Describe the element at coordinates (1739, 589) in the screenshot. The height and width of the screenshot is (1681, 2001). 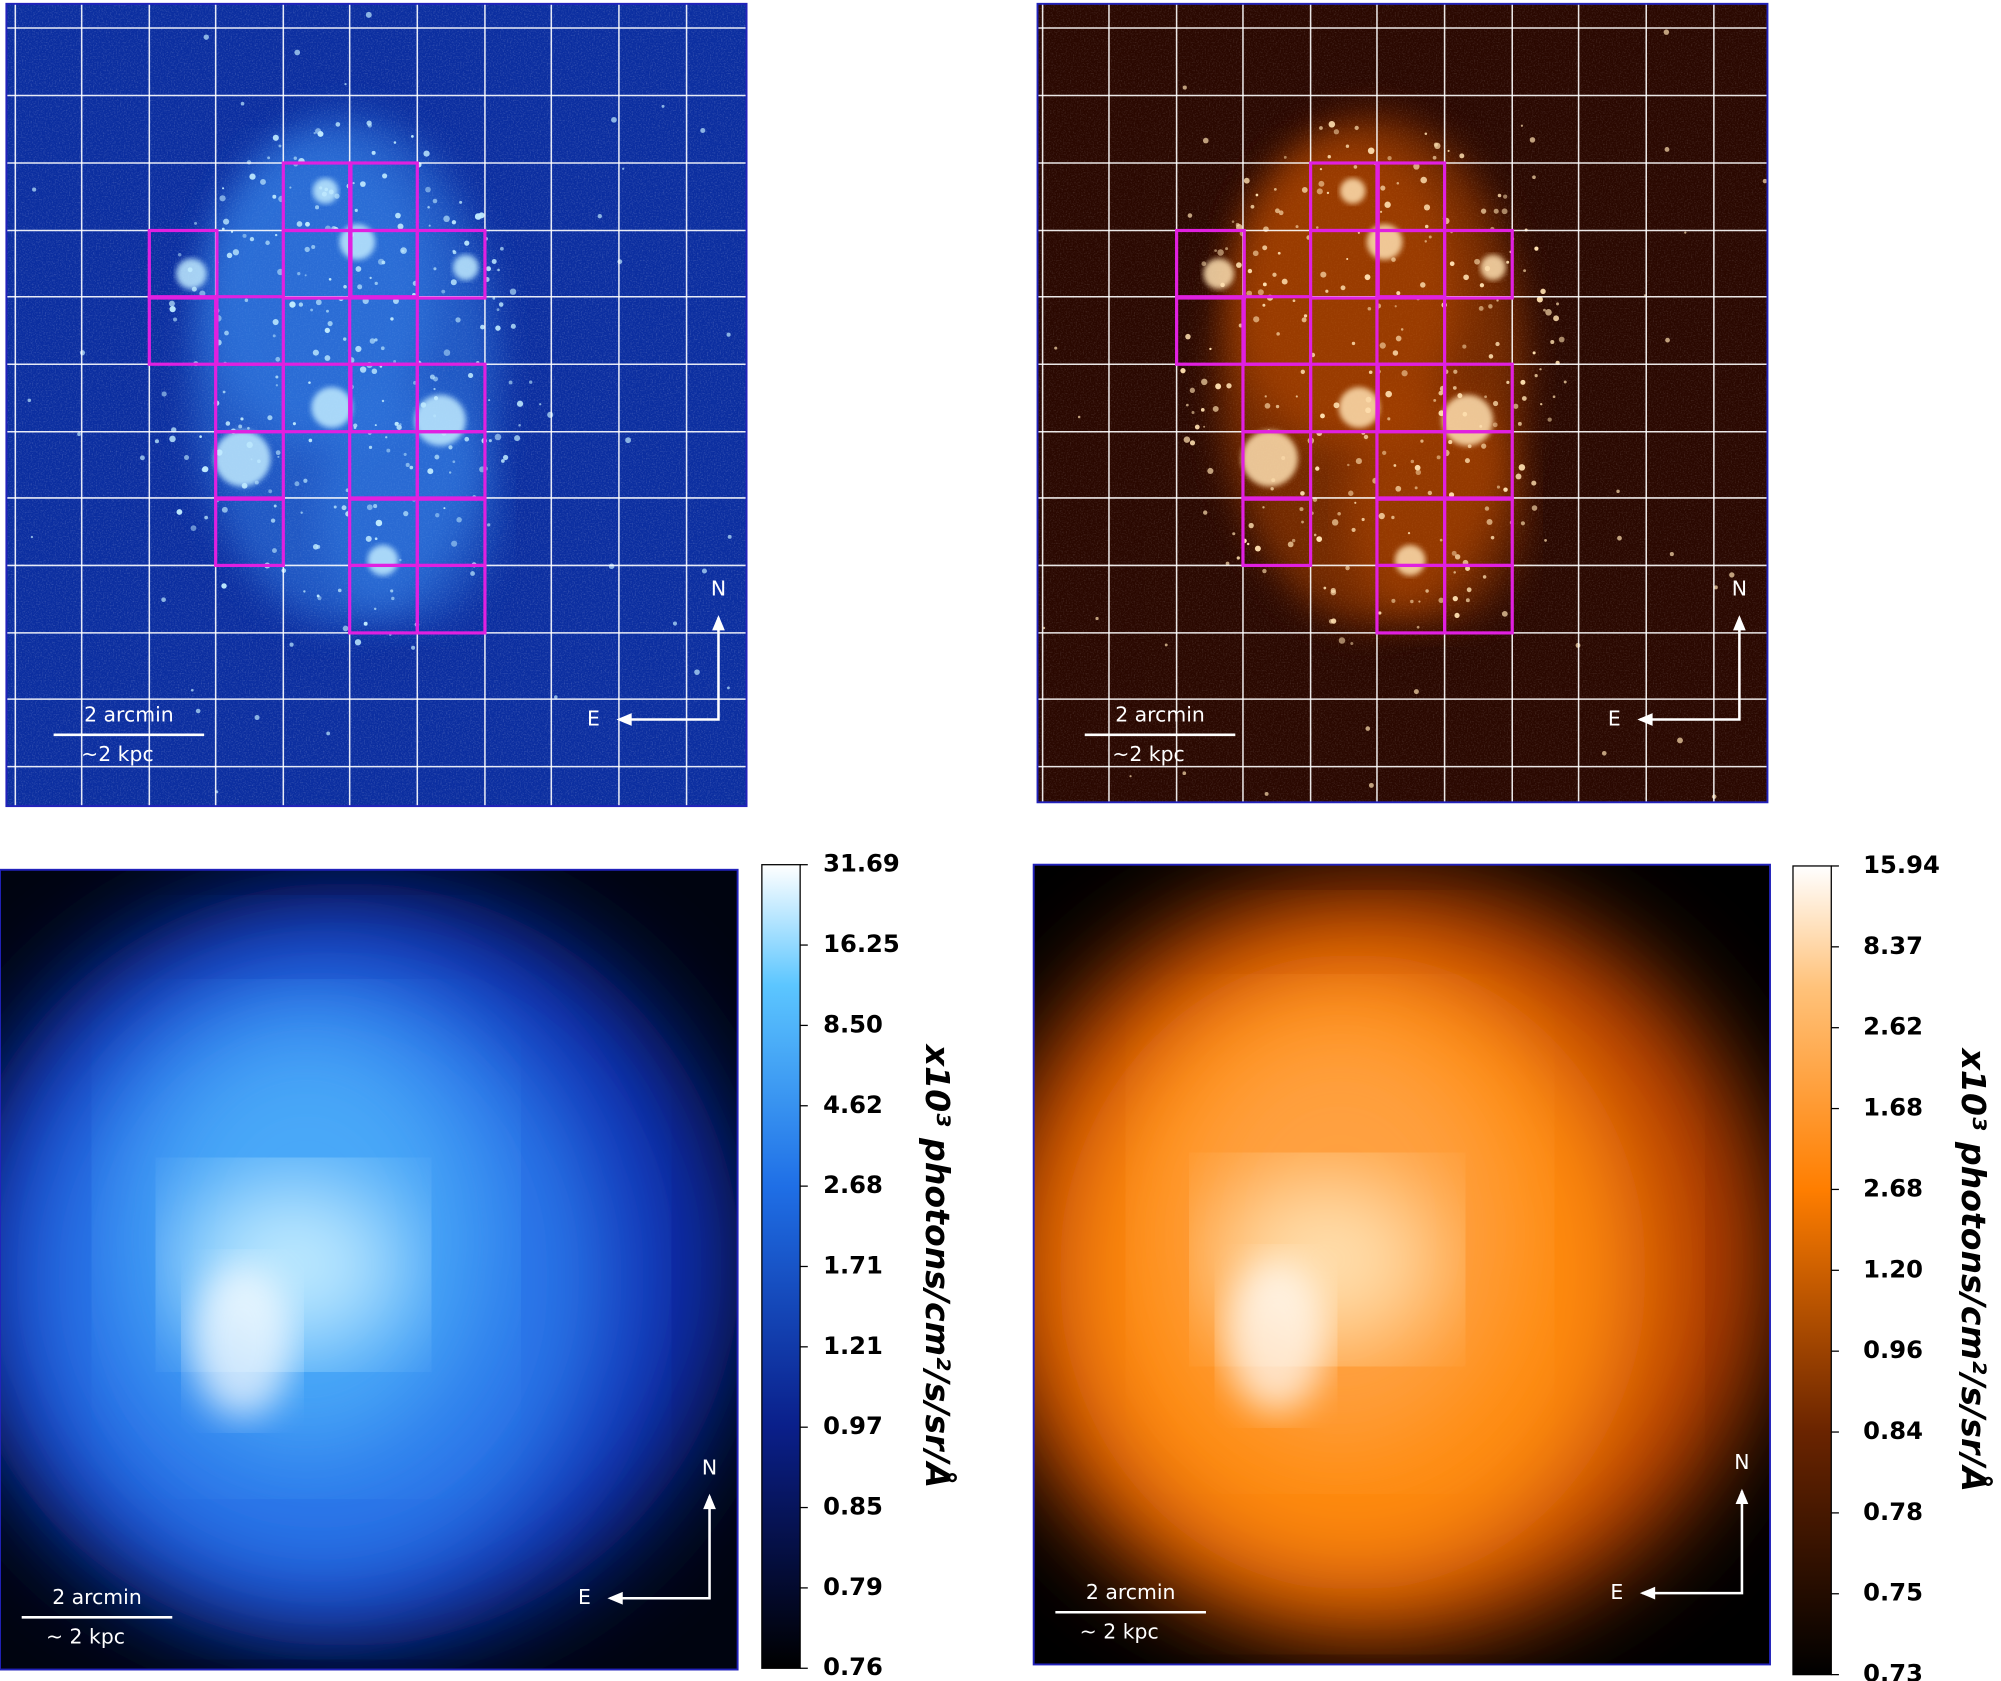
I see `compass-north: N` at that location.